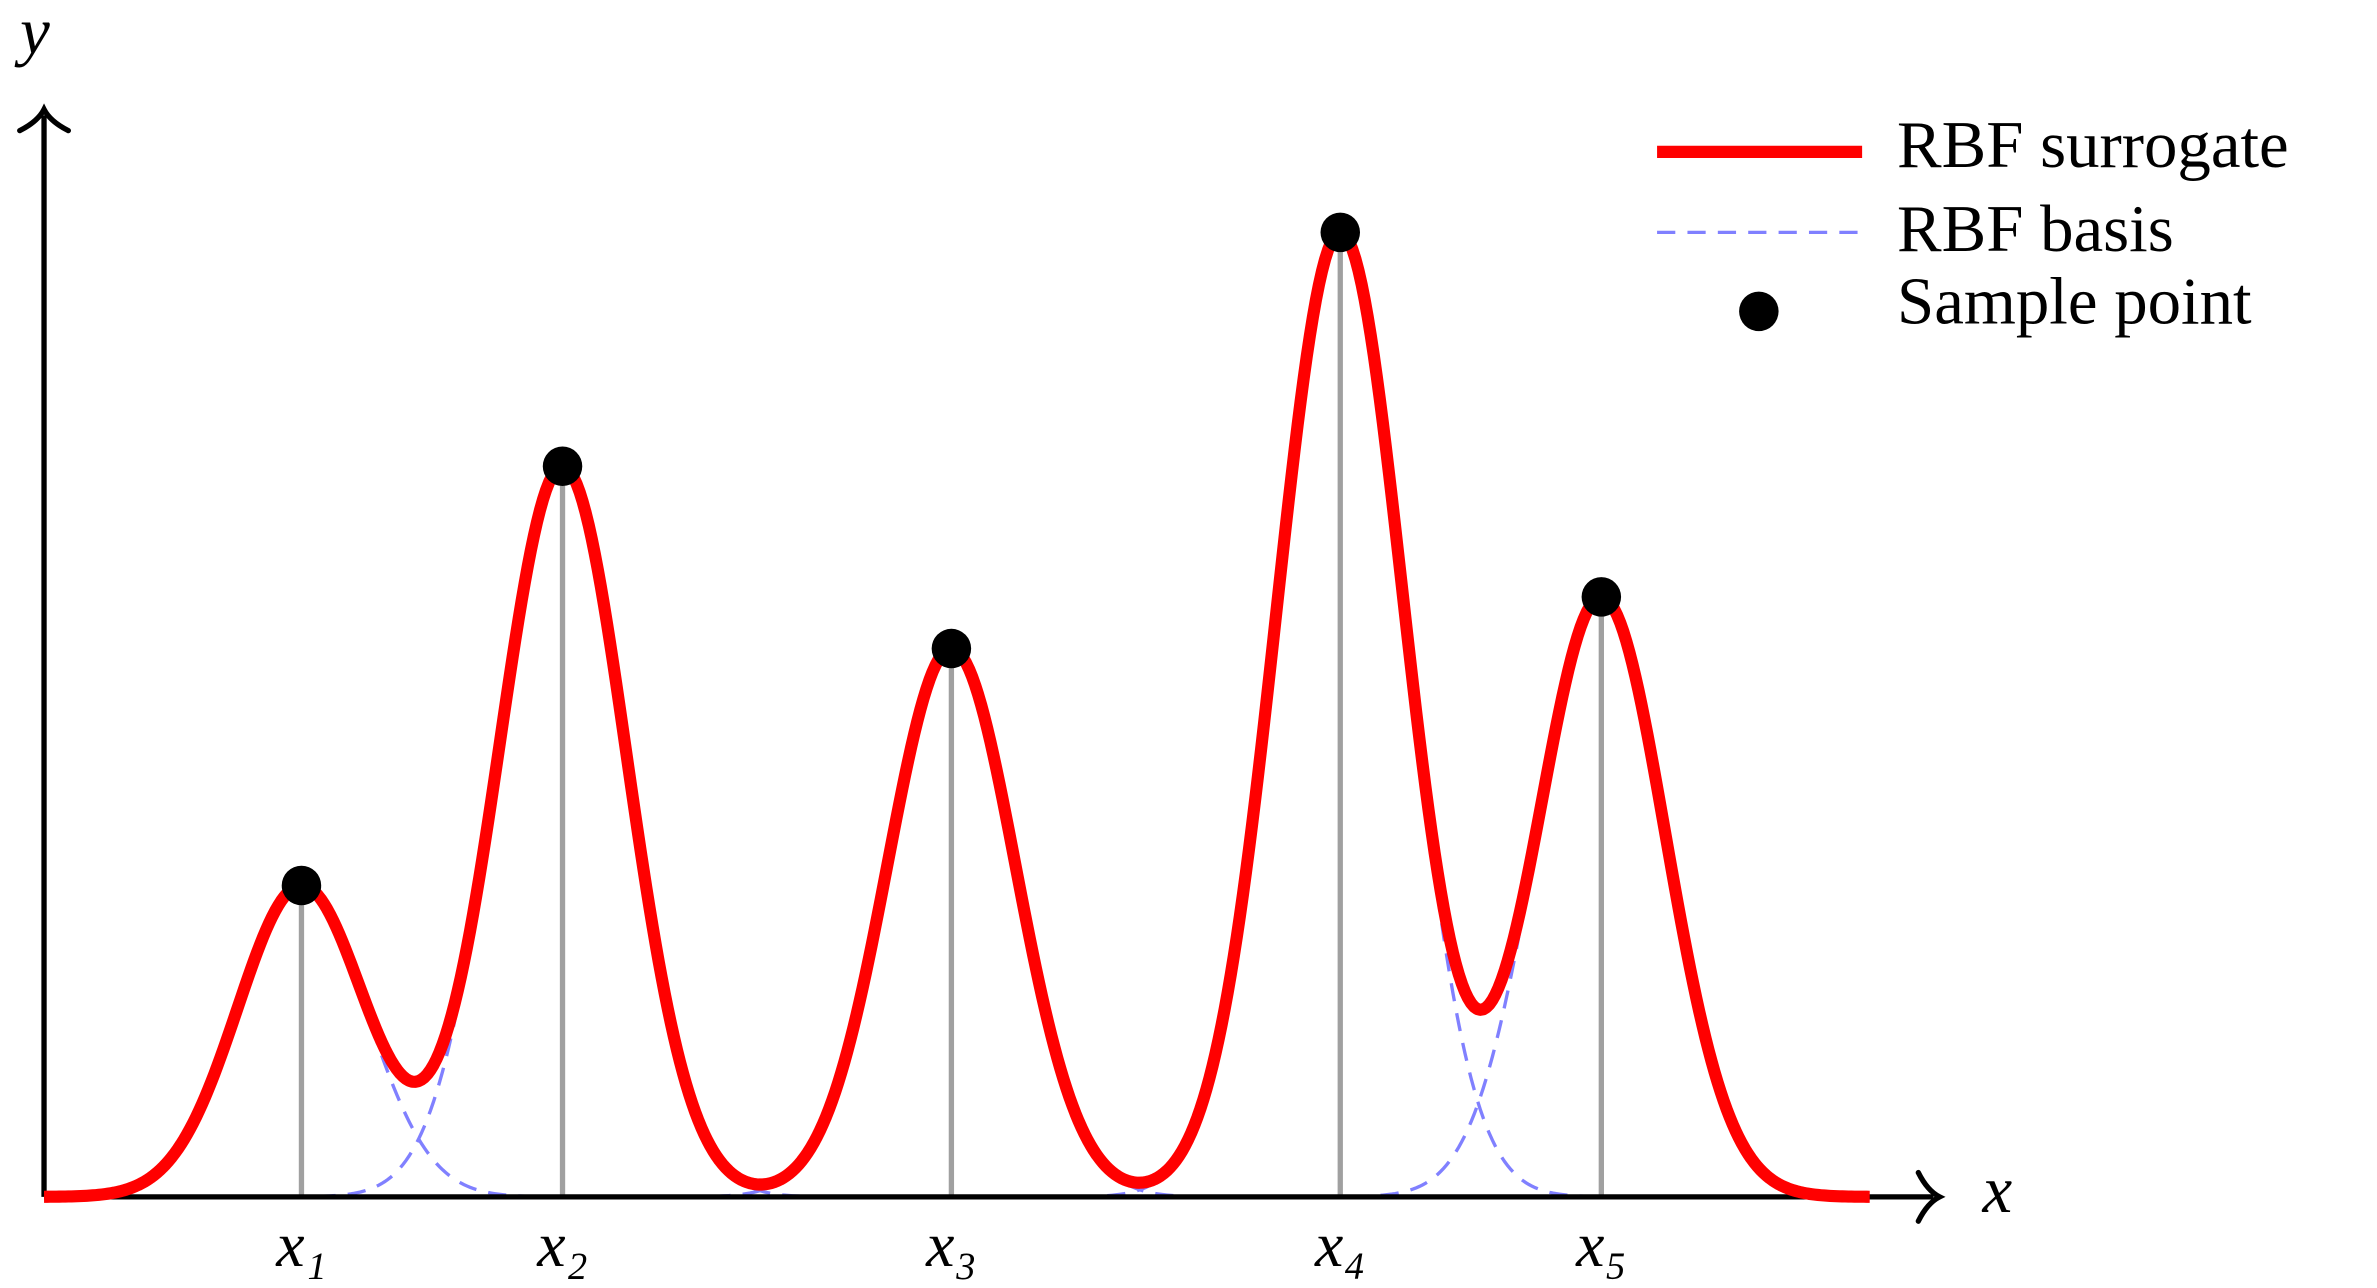 This screenshot has width=2377, height=1288. I want to click on y-arrow, so click(44, 118).